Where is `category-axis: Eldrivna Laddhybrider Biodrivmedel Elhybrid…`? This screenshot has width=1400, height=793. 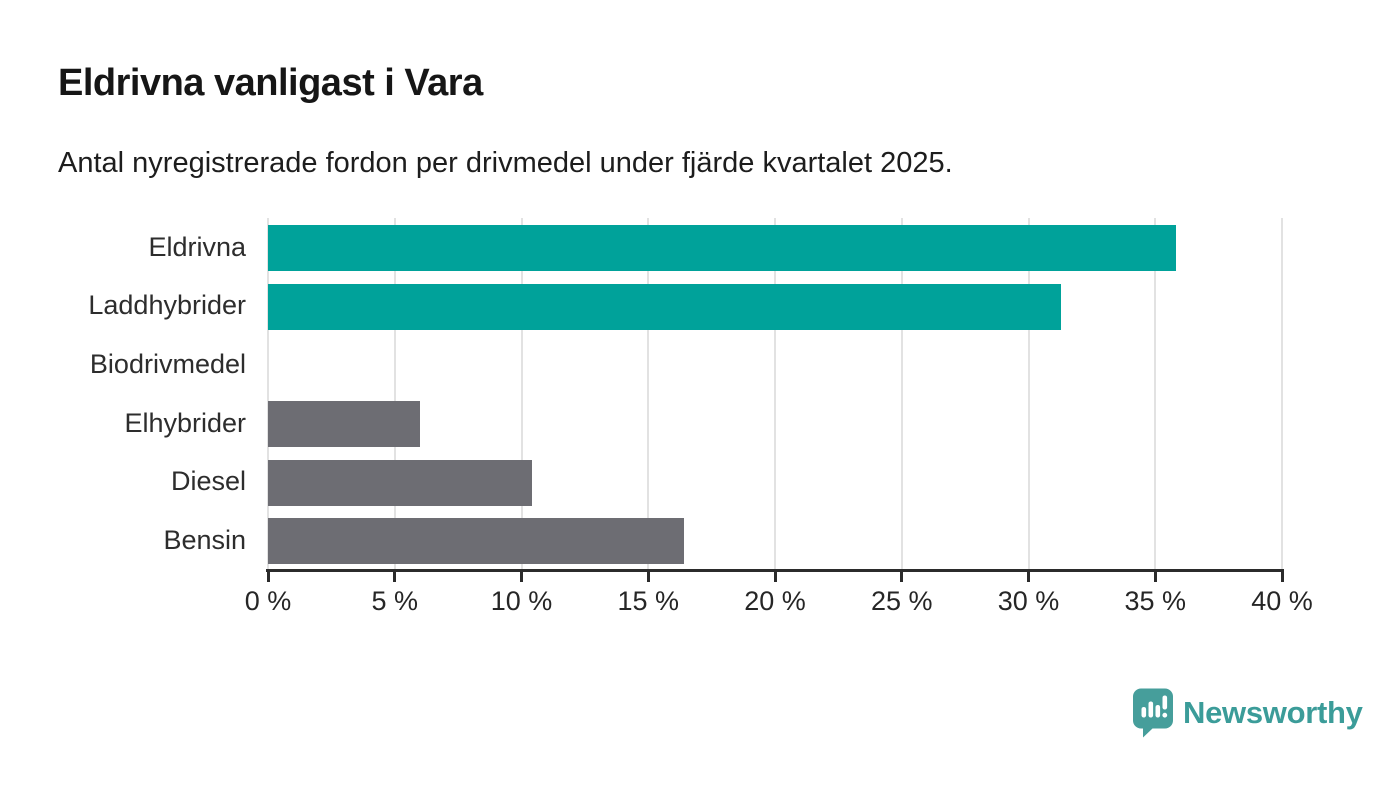 category-axis: Eldrivna Laddhybrider Biodrivmedel Elhybrid… is located at coordinates (123, 394).